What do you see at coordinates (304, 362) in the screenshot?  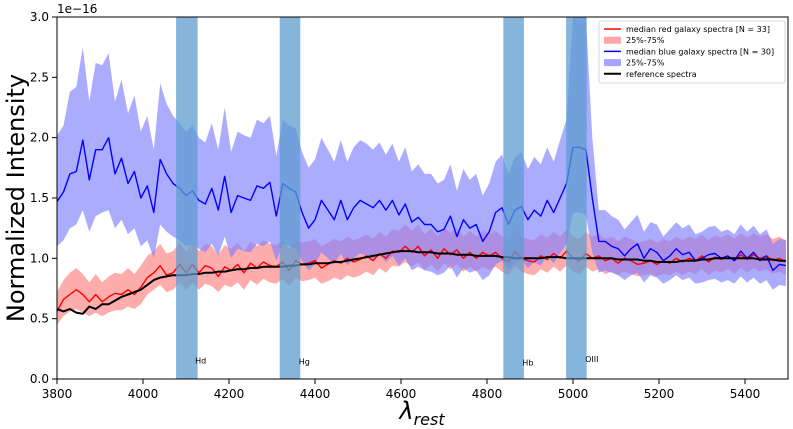 I see `band-label-hg: Hg` at bounding box center [304, 362].